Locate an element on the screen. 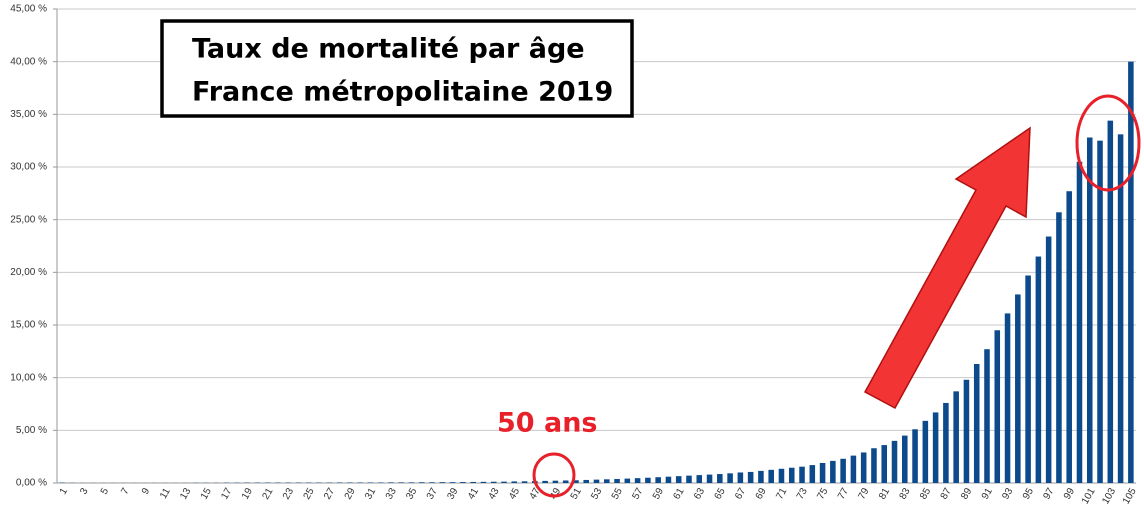  x-tick-label: 19 is located at coordinates (247, 494).